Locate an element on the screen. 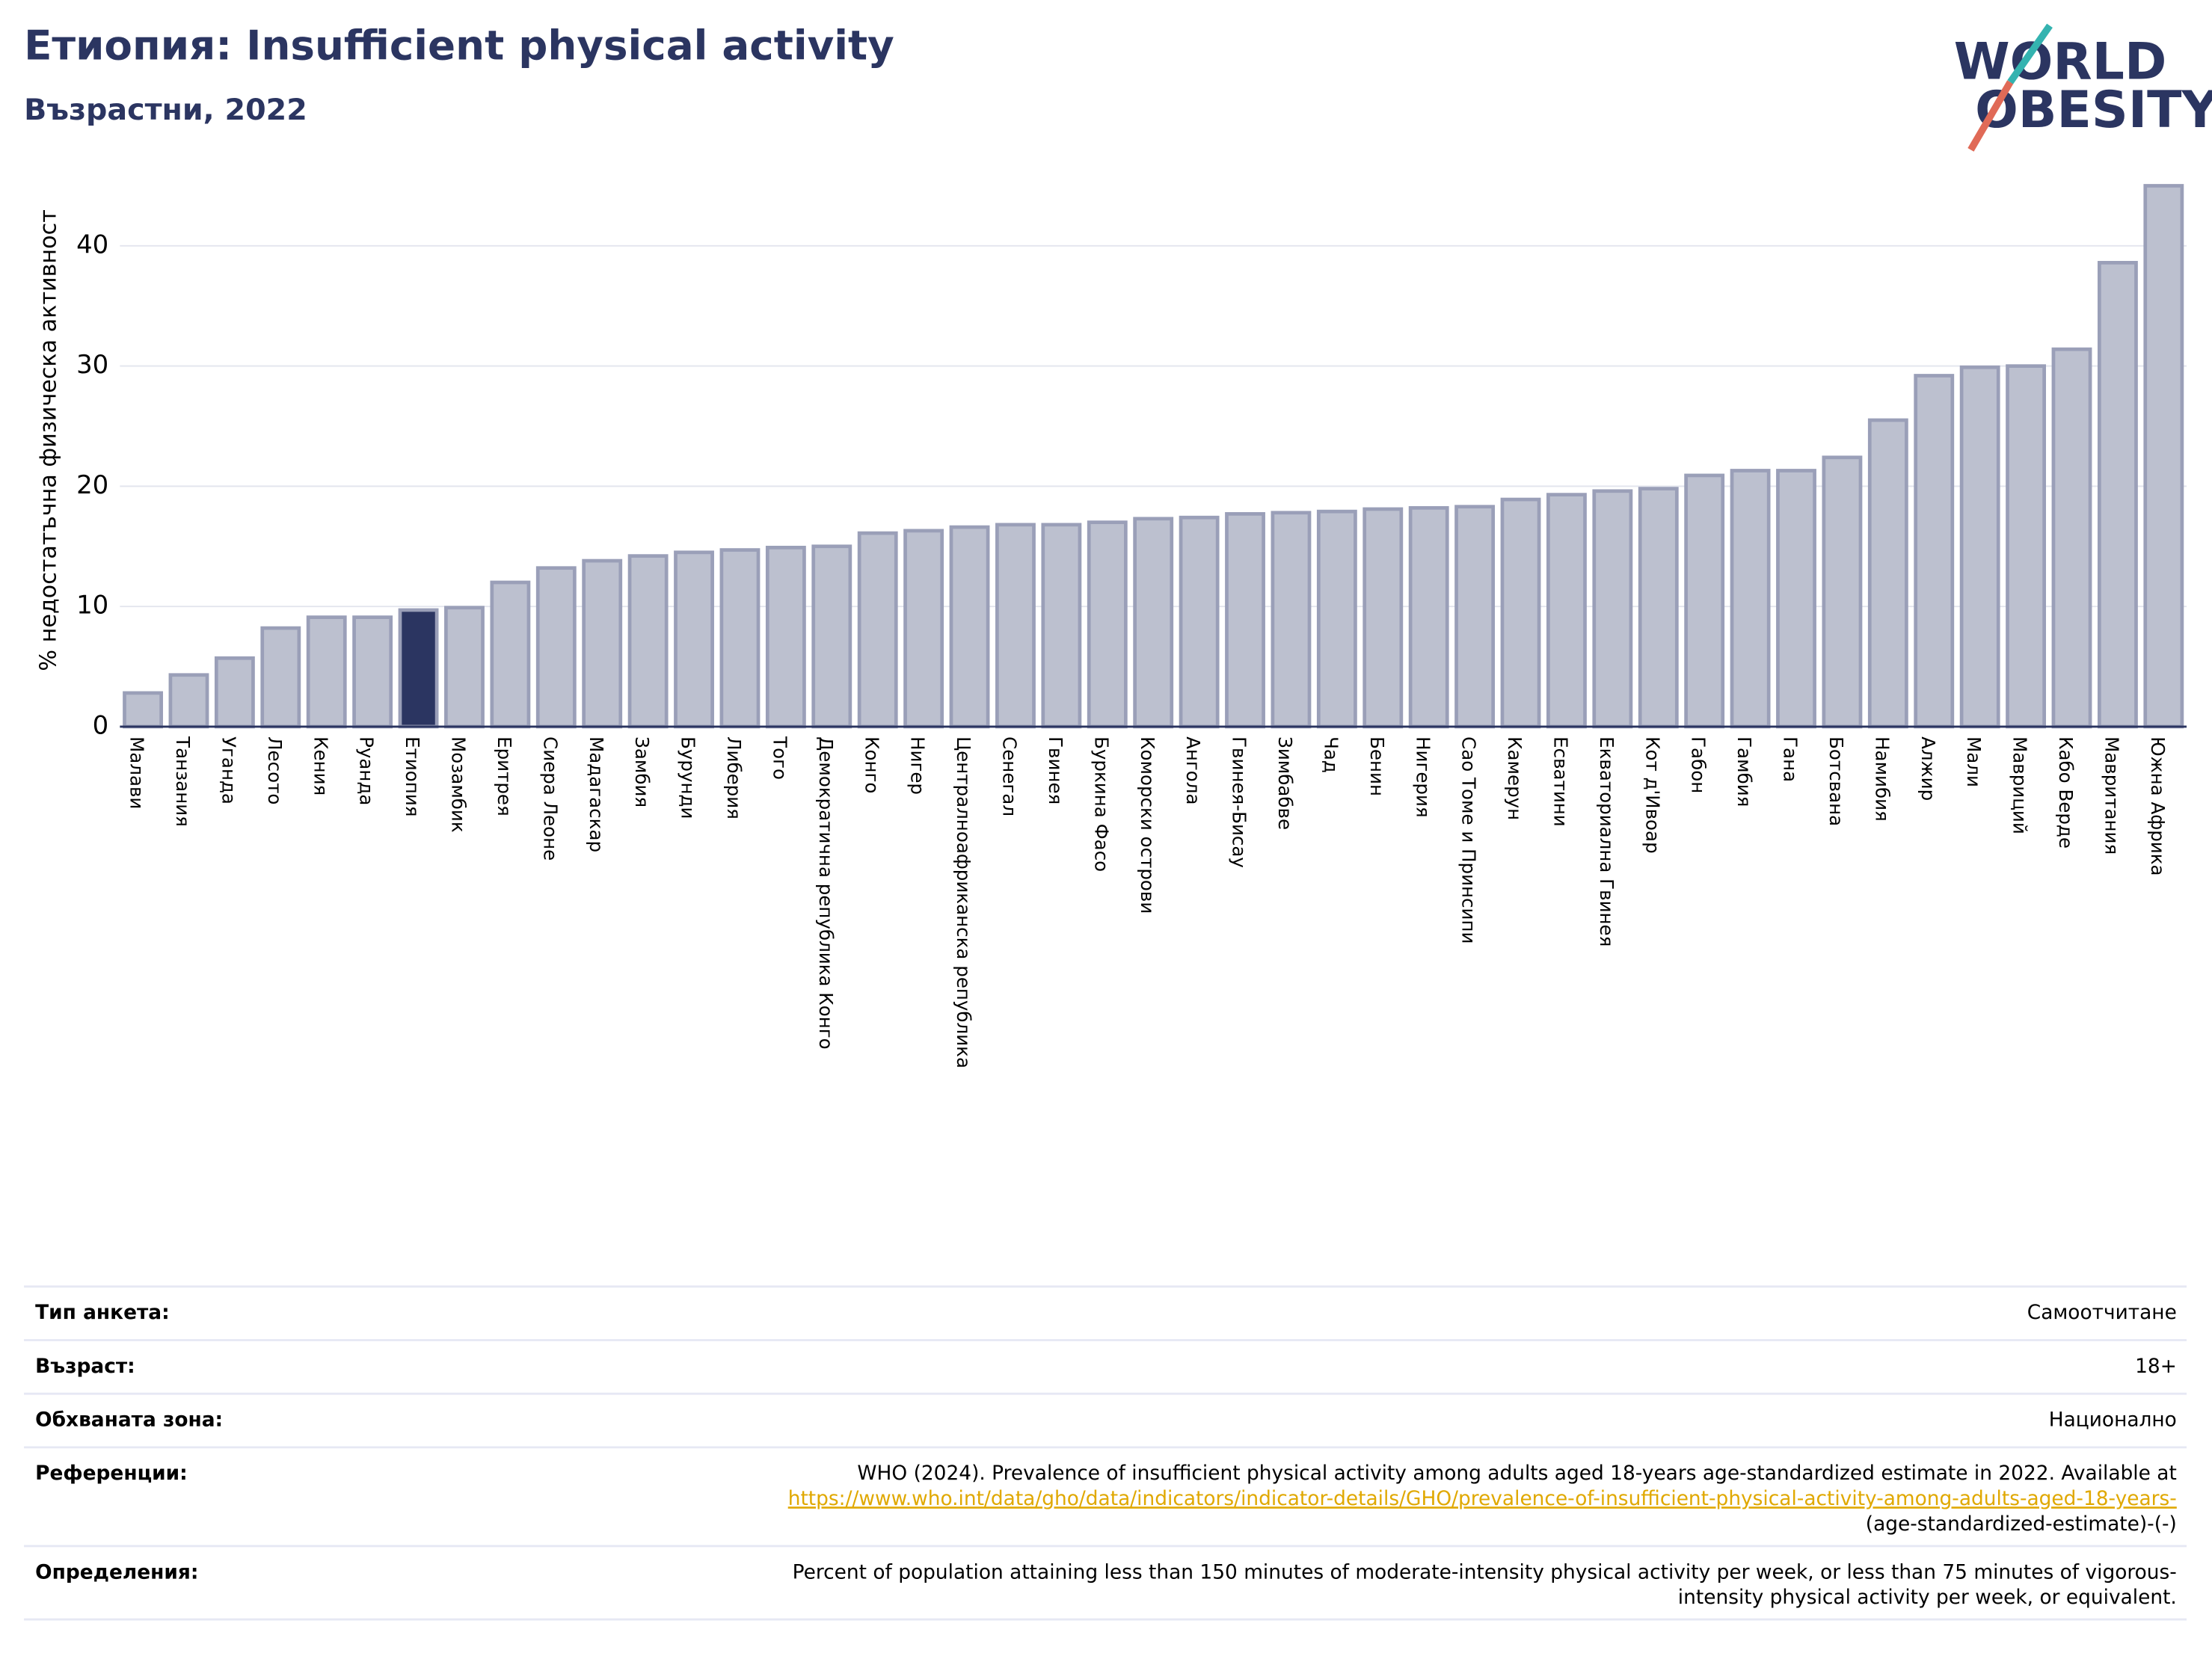 This screenshot has width=2212, height=1662. x-tick-label: Гвинея-Бисау is located at coordinates (1239, 802).